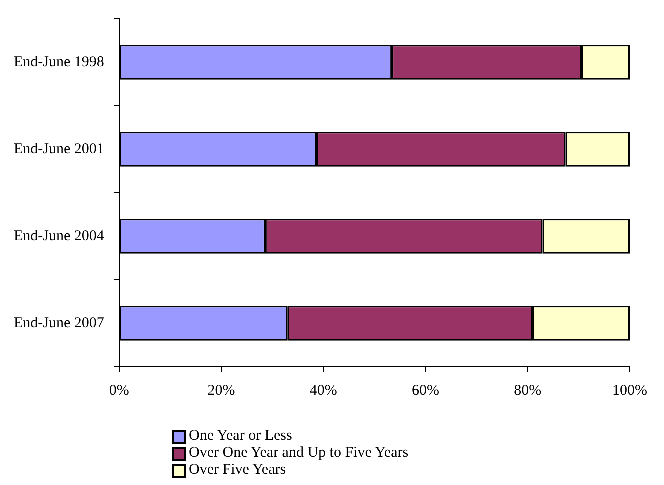 This screenshot has height=485, width=664. Describe the element at coordinates (59, 236) in the screenshot. I see `y-tick-label: End-June 2004` at that location.